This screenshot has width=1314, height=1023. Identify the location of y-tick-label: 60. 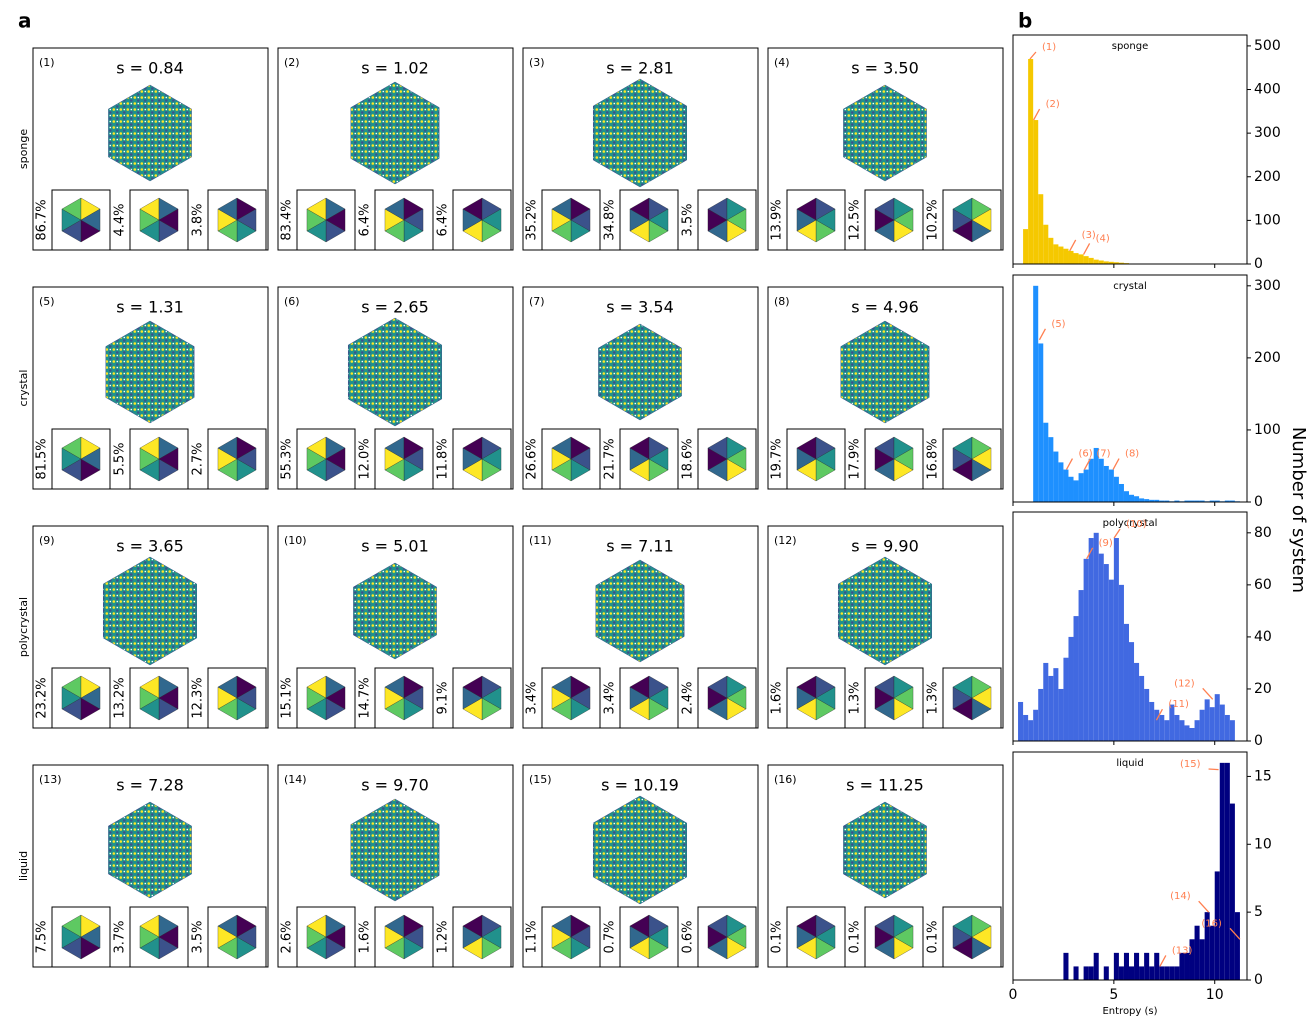
(1263, 585).